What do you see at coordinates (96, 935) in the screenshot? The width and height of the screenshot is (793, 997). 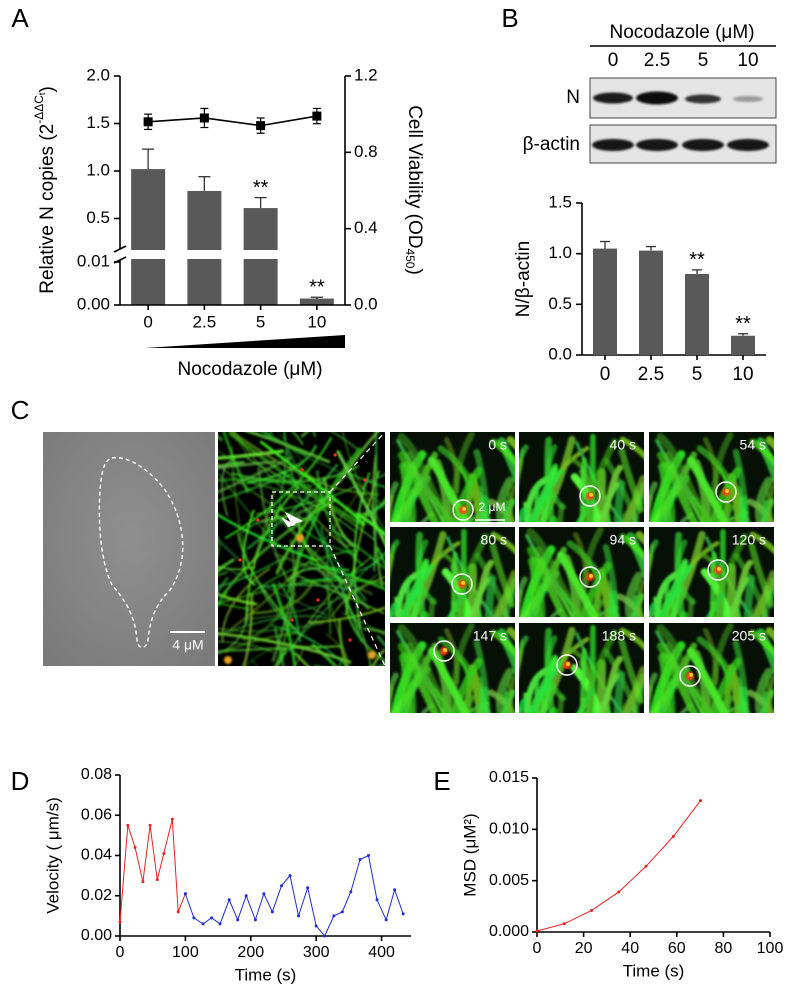 I see `y-tick-label: 0.00` at bounding box center [96, 935].